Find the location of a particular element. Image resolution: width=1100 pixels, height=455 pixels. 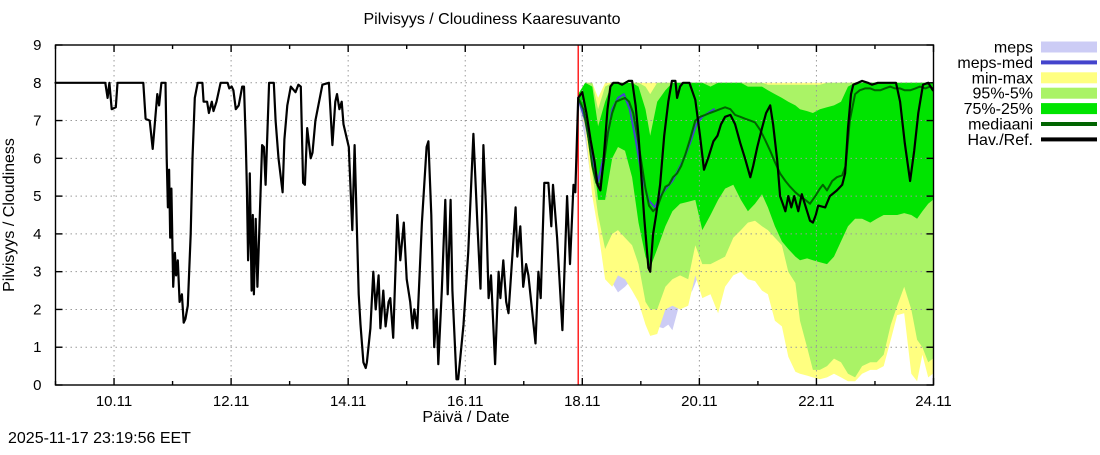

legend-label: meps-med is located at coordinates (995, 63).